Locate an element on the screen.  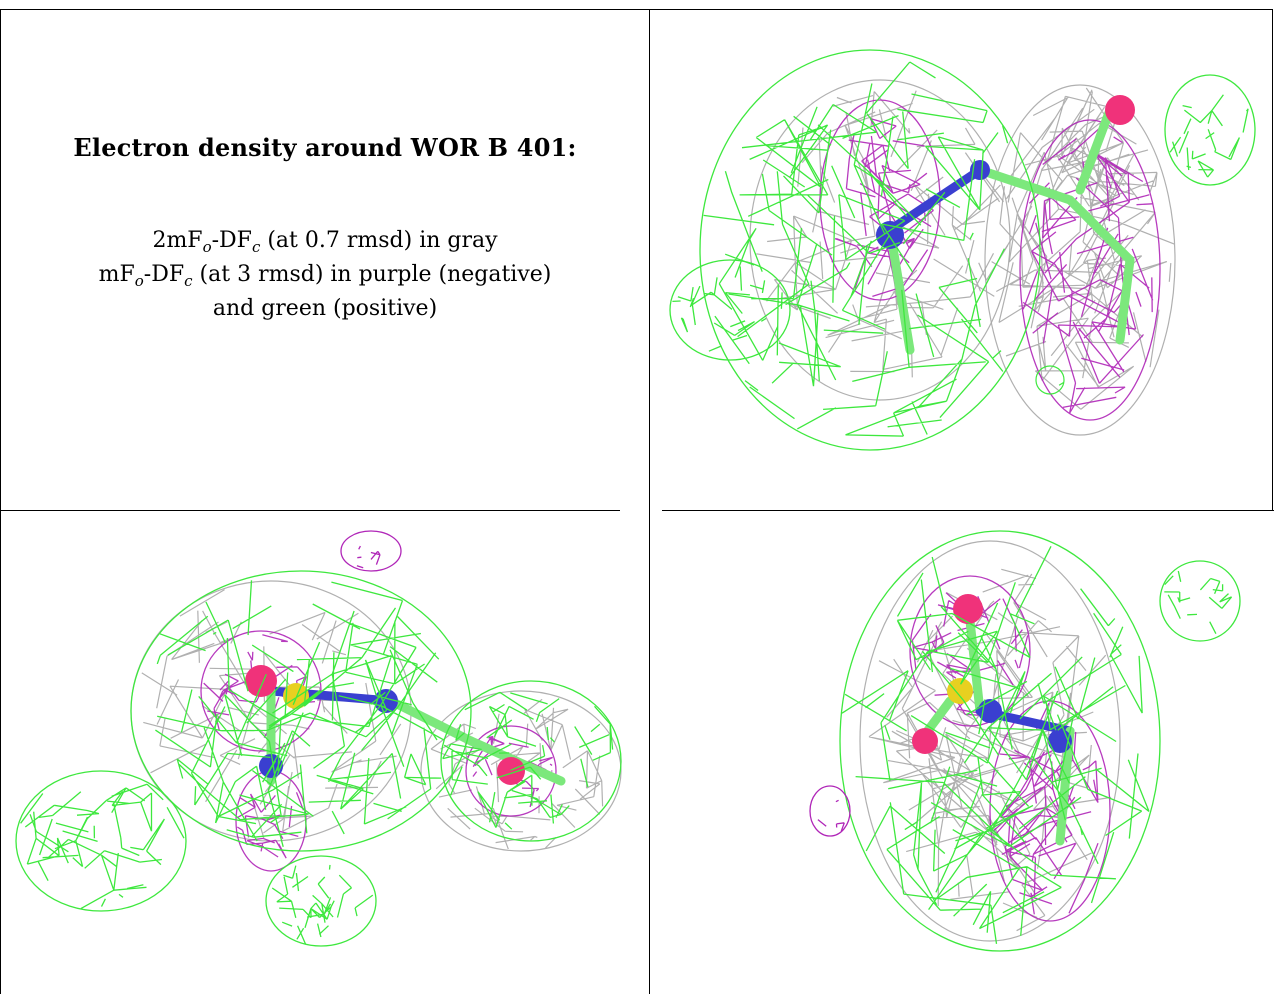
middle-border-right is located at coordinates (968, 510).